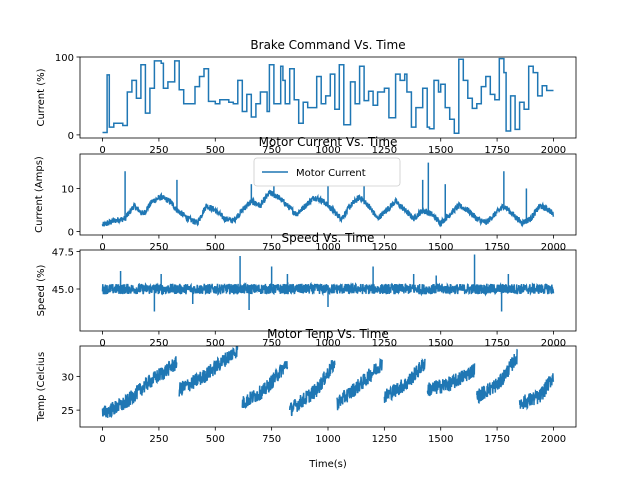 The height and width of the screenshot is (480, 640). I want to click on y-tick-label: 25, so click(67, 411).